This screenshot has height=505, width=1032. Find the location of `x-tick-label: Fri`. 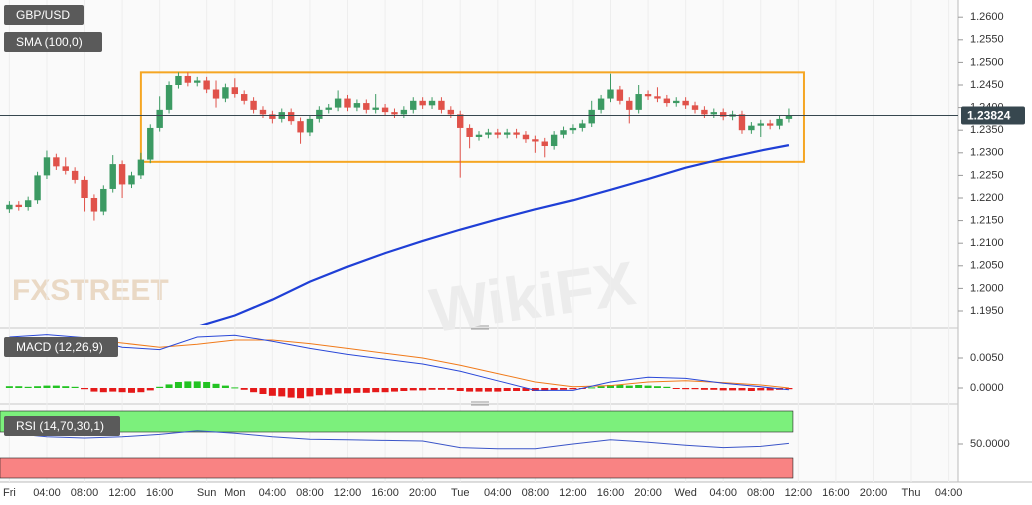

x-tick-label: Fri is located at coordinates (9, 493).